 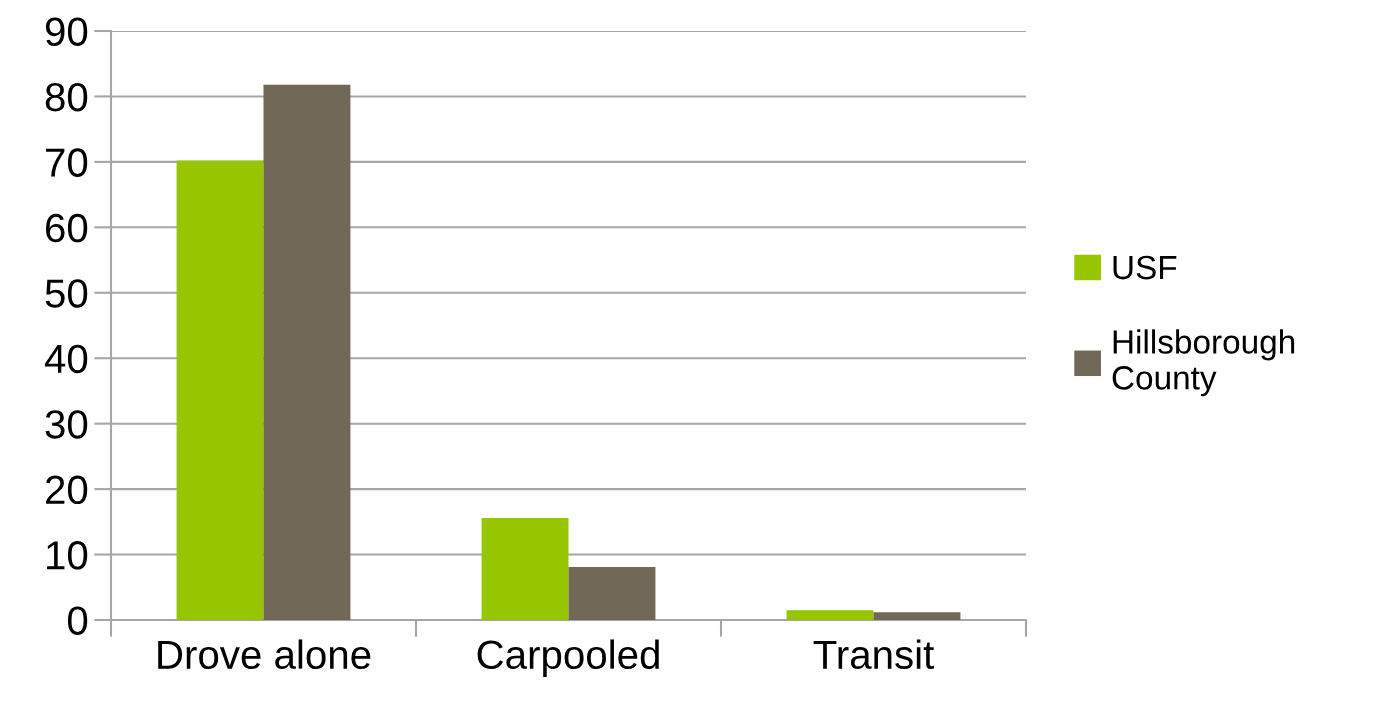 What do you see at coordinates (67, 228) in the screenshot?
I see `y-tick-label: 60` at bounding box center [67, 228].